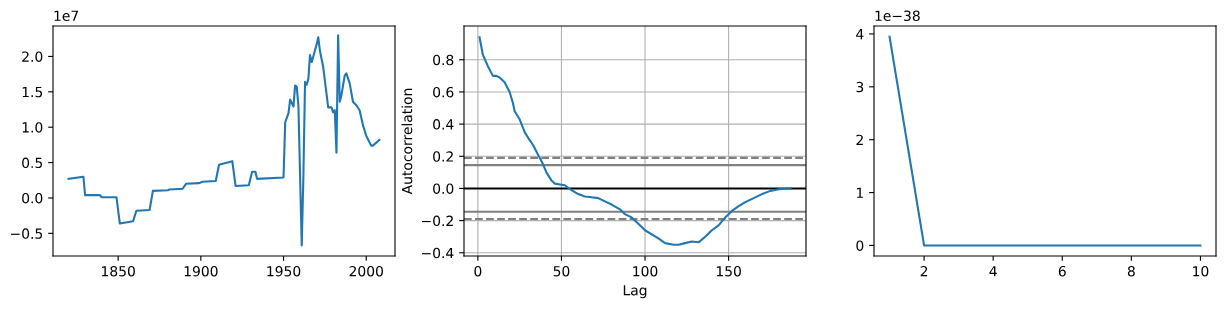 Image resolution: width=1225 pixels, height=309 pixels. What do you see at coordinates (32, 127) in the screenshot?
I see `y-tick-label: 1.0` at bounding box center [32, 127].